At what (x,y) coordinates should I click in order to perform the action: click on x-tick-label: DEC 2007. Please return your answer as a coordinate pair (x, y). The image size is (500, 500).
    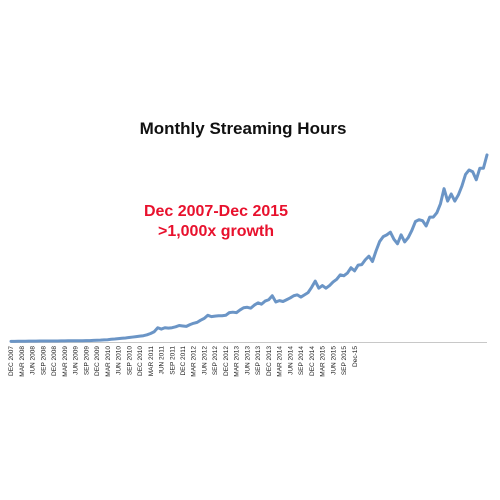
    Looking at the image, I should click on (11, 361).